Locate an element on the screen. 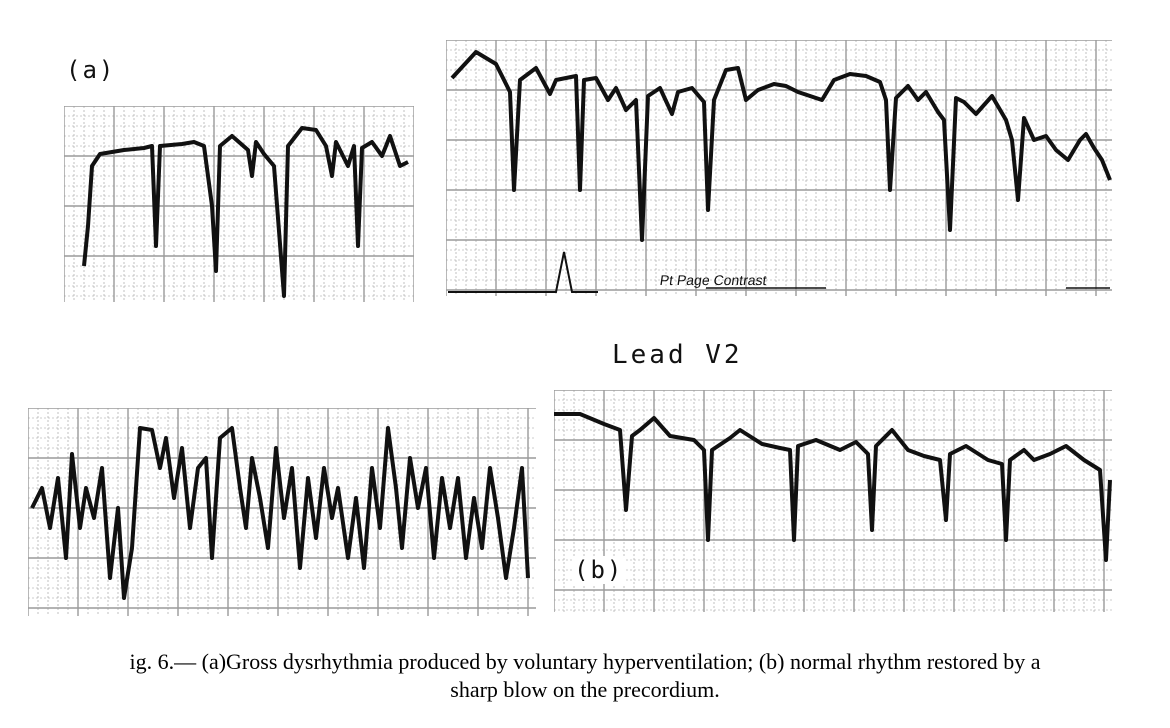 This screenshot has width=1170, height=728. ecg-strip-a-left is located at coordinates (239, 204).